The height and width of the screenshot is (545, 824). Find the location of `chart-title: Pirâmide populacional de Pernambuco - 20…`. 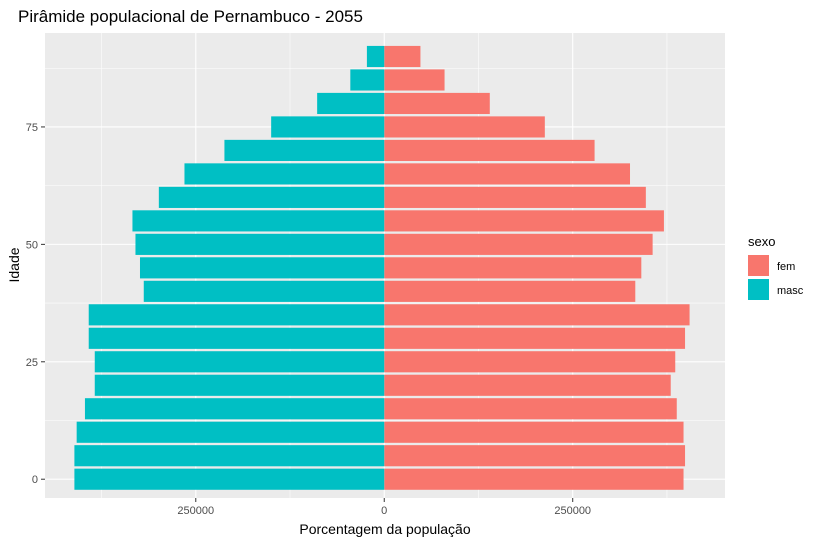

chart-title: Pirâmide populacional de Pernambuco - 20… is located at coordinates (190, 16).